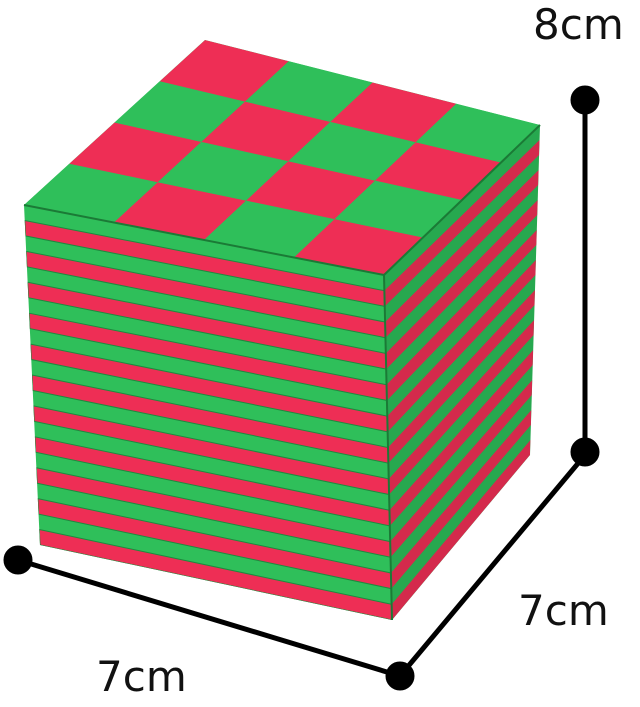 This screenshot has height=707, width=640. Describe the element at coordinates (578, 24) in the screenshot. I see `height-label: 8cm` at that location.